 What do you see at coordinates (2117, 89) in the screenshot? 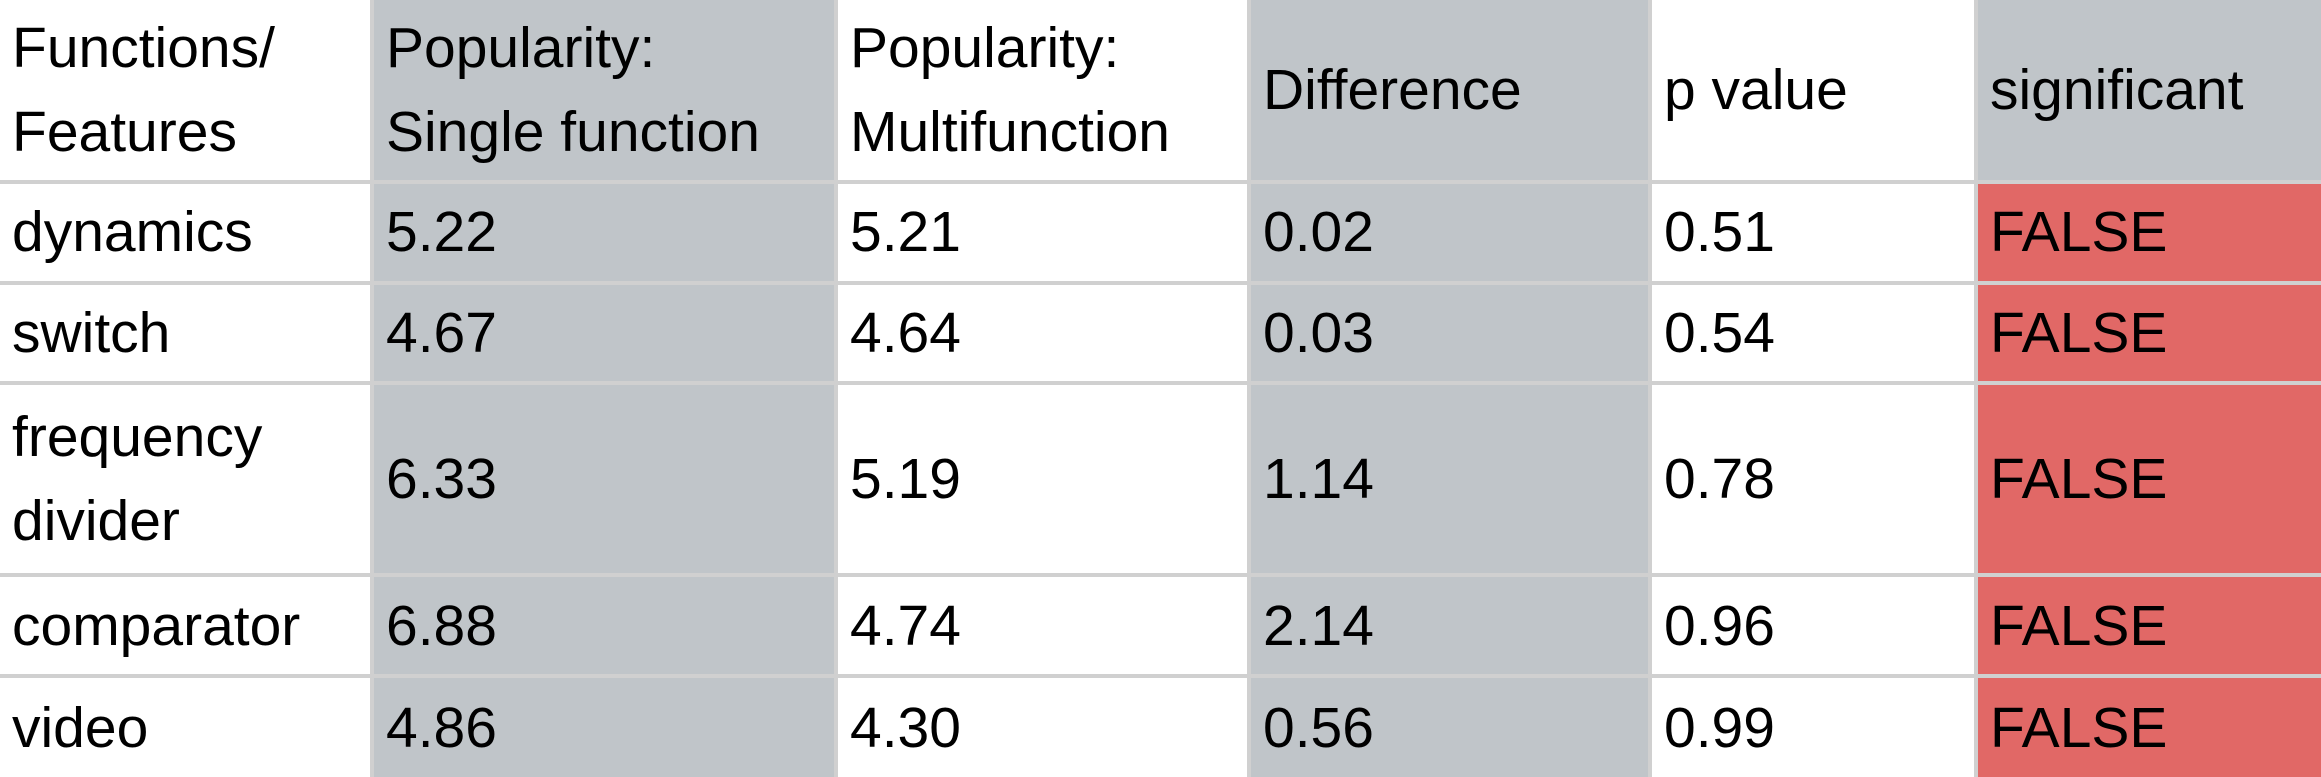
I see `header-line: significant` at bounding box center [2117, 89].